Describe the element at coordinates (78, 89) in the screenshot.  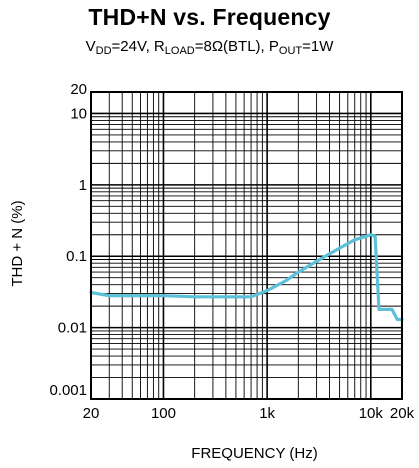
I see `y-tick-label: 20` at that location.